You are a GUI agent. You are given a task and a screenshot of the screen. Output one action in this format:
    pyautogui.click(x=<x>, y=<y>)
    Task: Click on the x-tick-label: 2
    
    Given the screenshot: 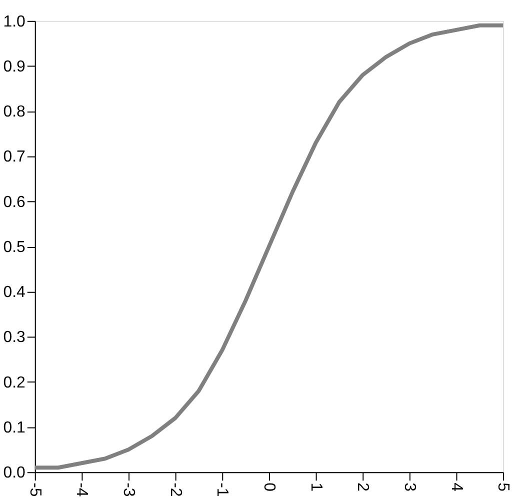 What is the action you would take?
    pyautogui.click(x=363, y=487)
    